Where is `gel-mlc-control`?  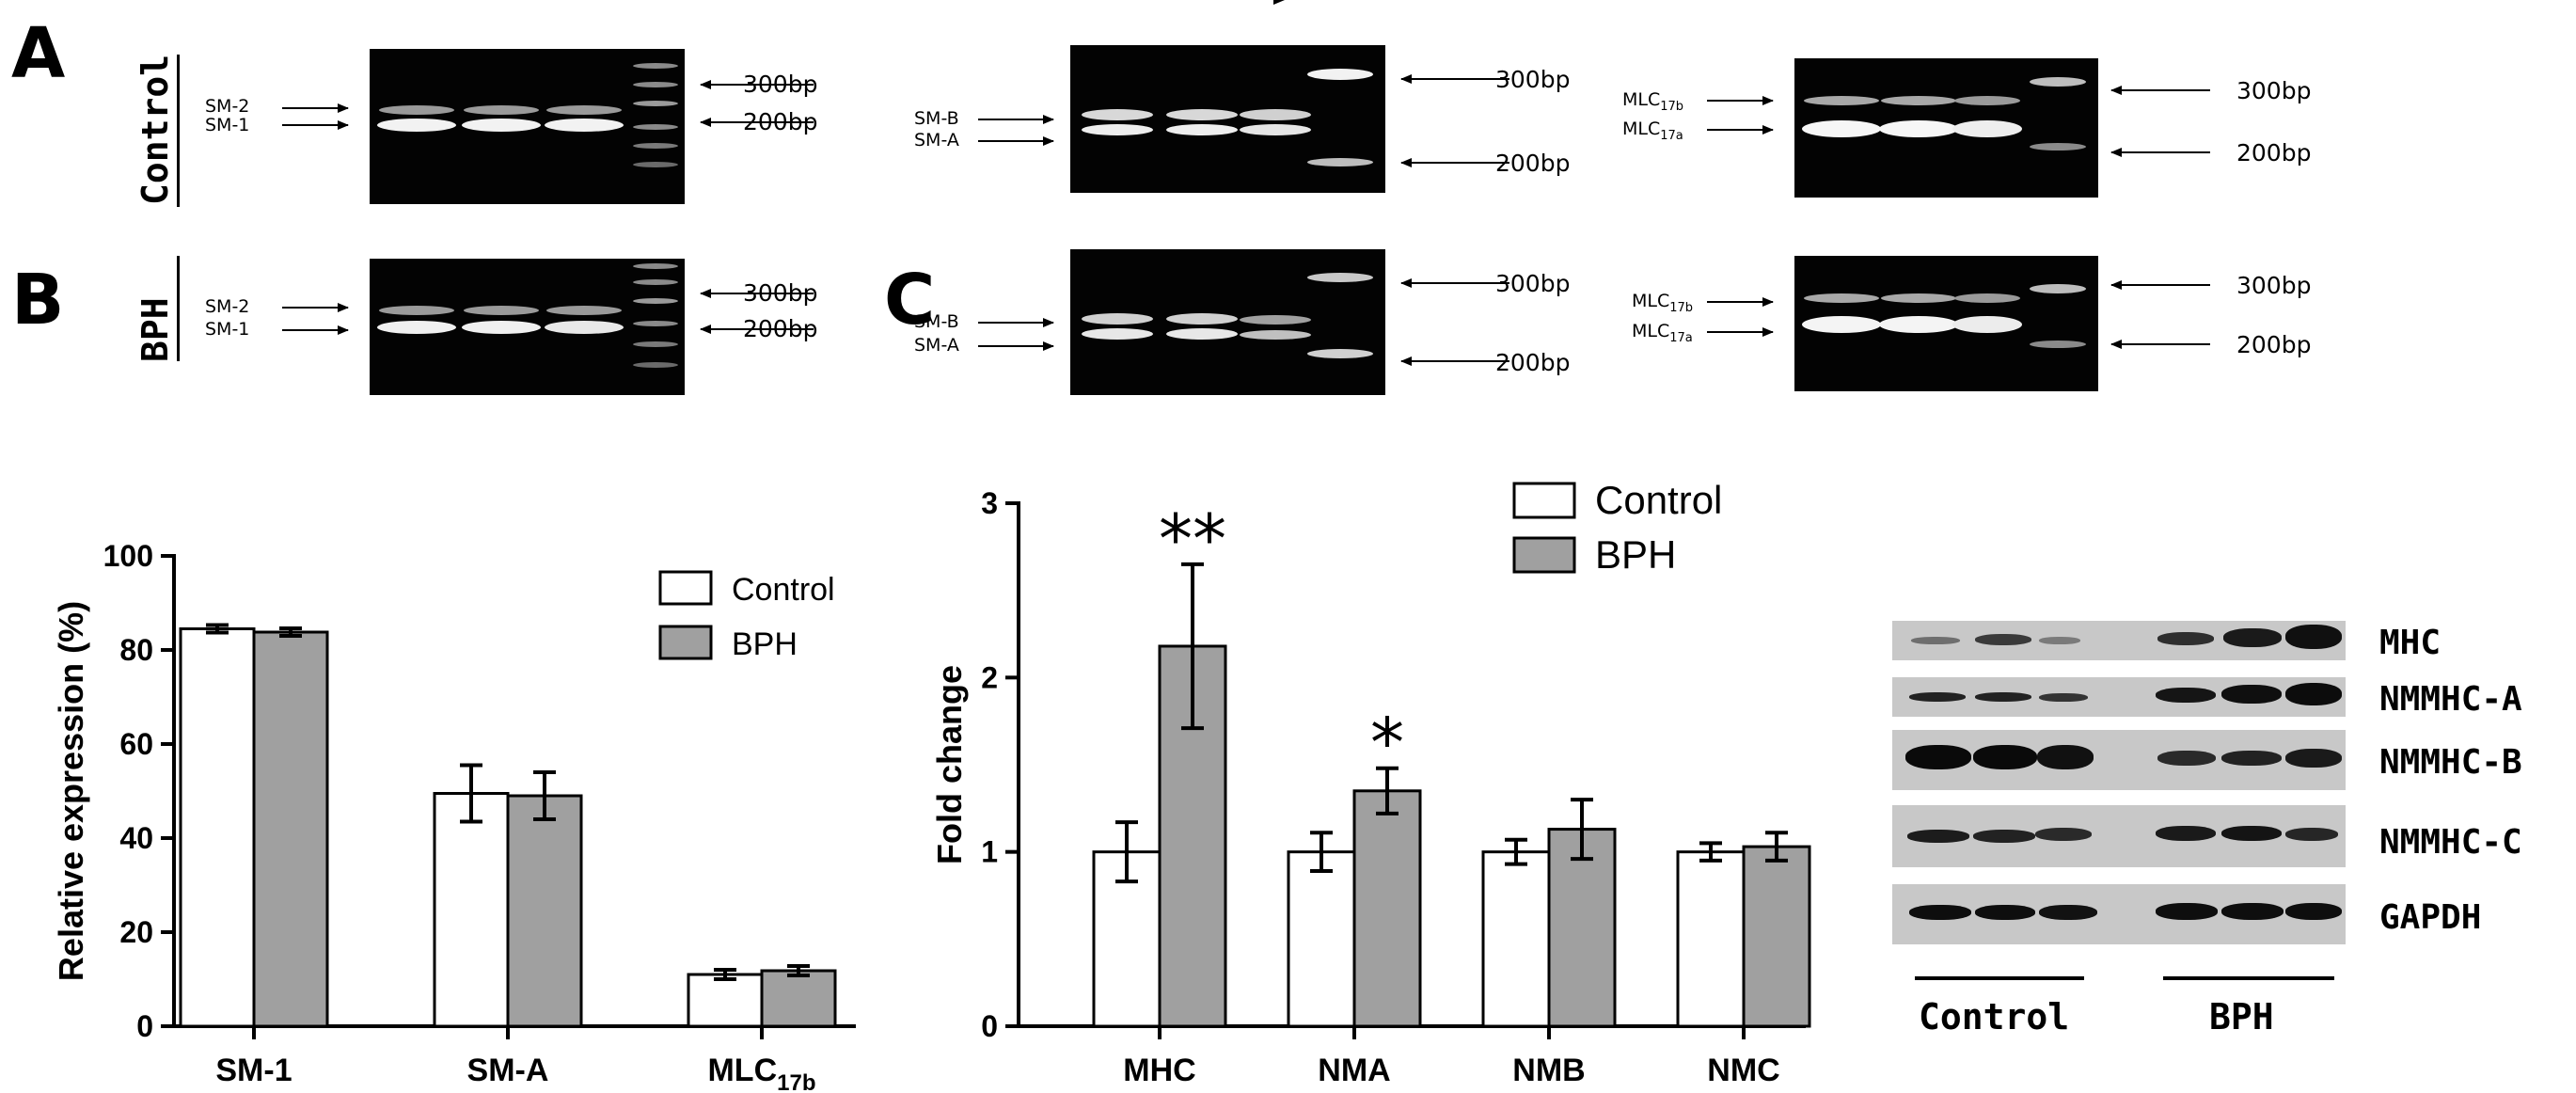
gel-mlc-control is located at coordinates (1946, 128).